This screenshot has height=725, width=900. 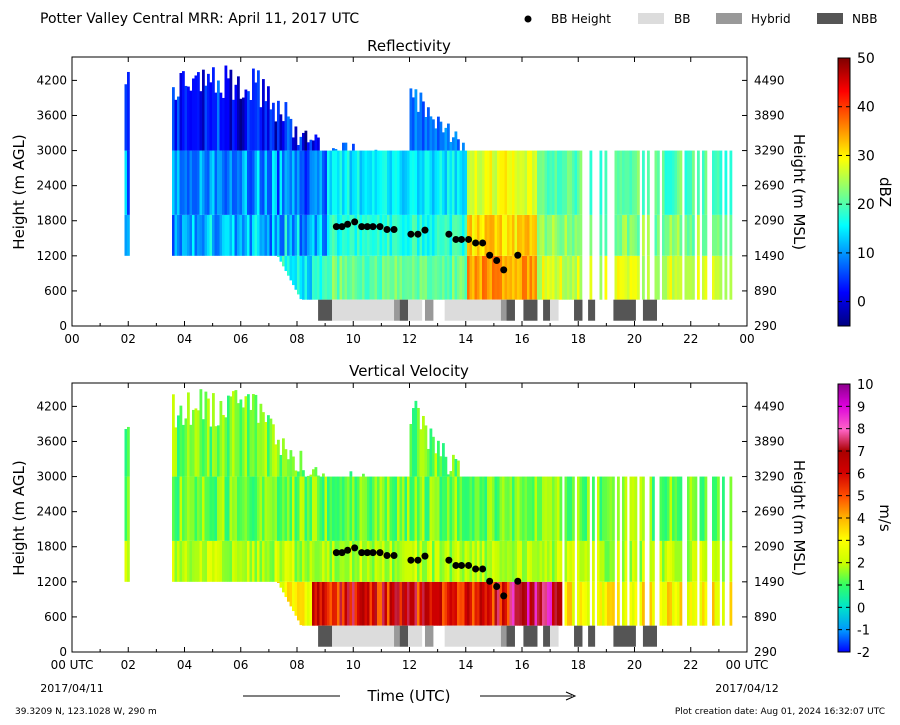 I want to click on start-date: 2017/04/11, so click(x=71, y=688).